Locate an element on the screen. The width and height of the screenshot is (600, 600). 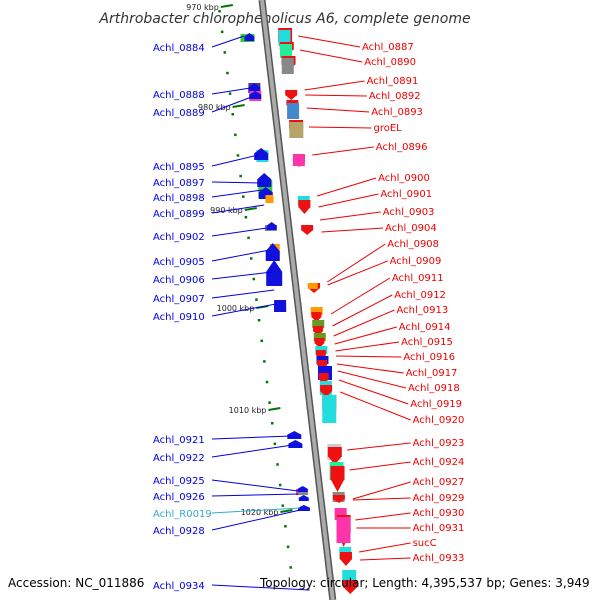
left-gene-label: Achl_0889 is located at coordinates (179, 113).